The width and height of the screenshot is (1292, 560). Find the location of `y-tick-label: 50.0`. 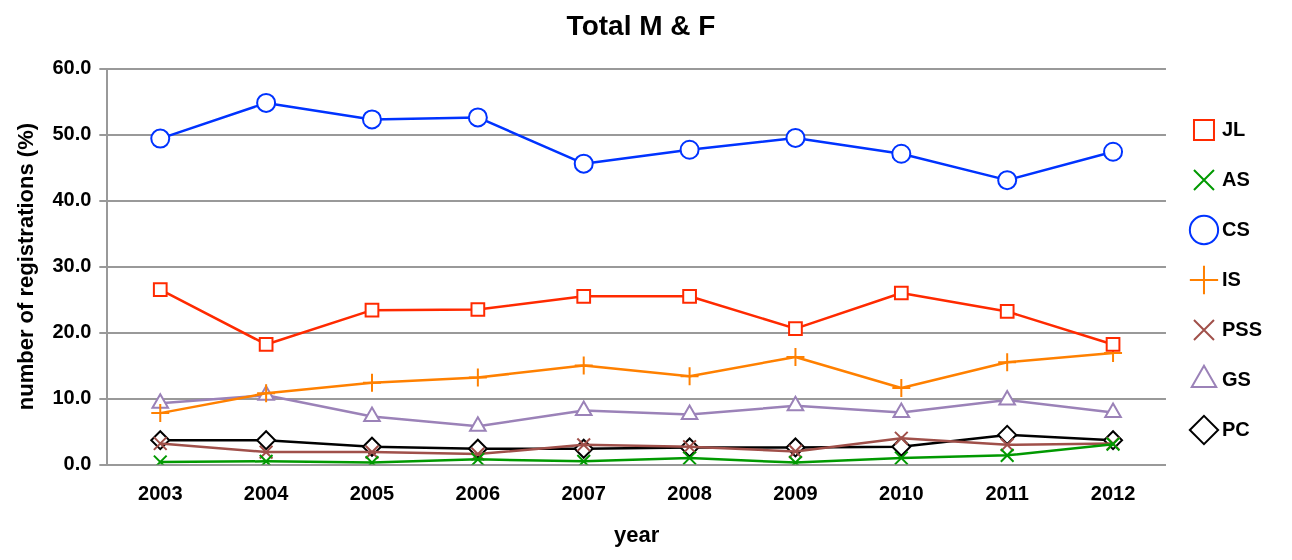

y-tick-label: 50.0 is located at coordinates (72, 133).